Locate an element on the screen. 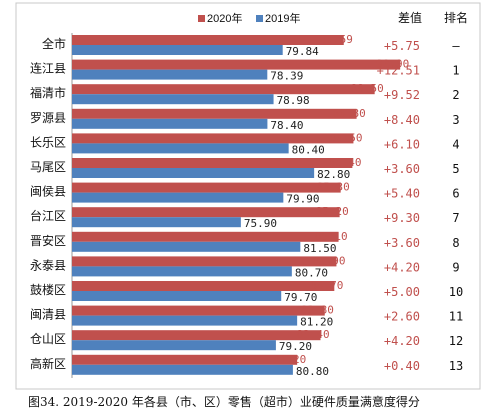 This screenshot has width=492, height=415. value-label-2019: 79.70 is located at coordinates (300, 297).